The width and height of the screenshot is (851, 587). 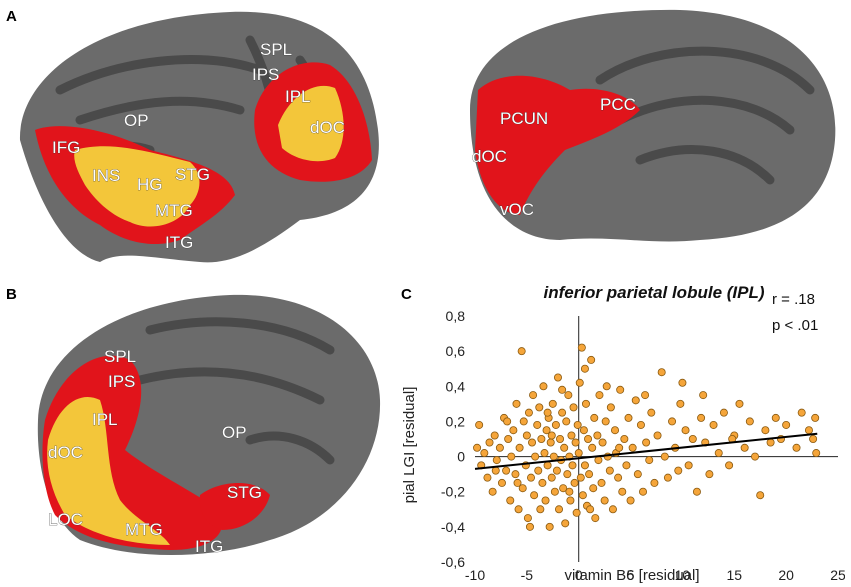 What do you see at coordinates (105, 419) in the screenshot?
I see `roi-label: IPL` at bounding box center [105, 419].